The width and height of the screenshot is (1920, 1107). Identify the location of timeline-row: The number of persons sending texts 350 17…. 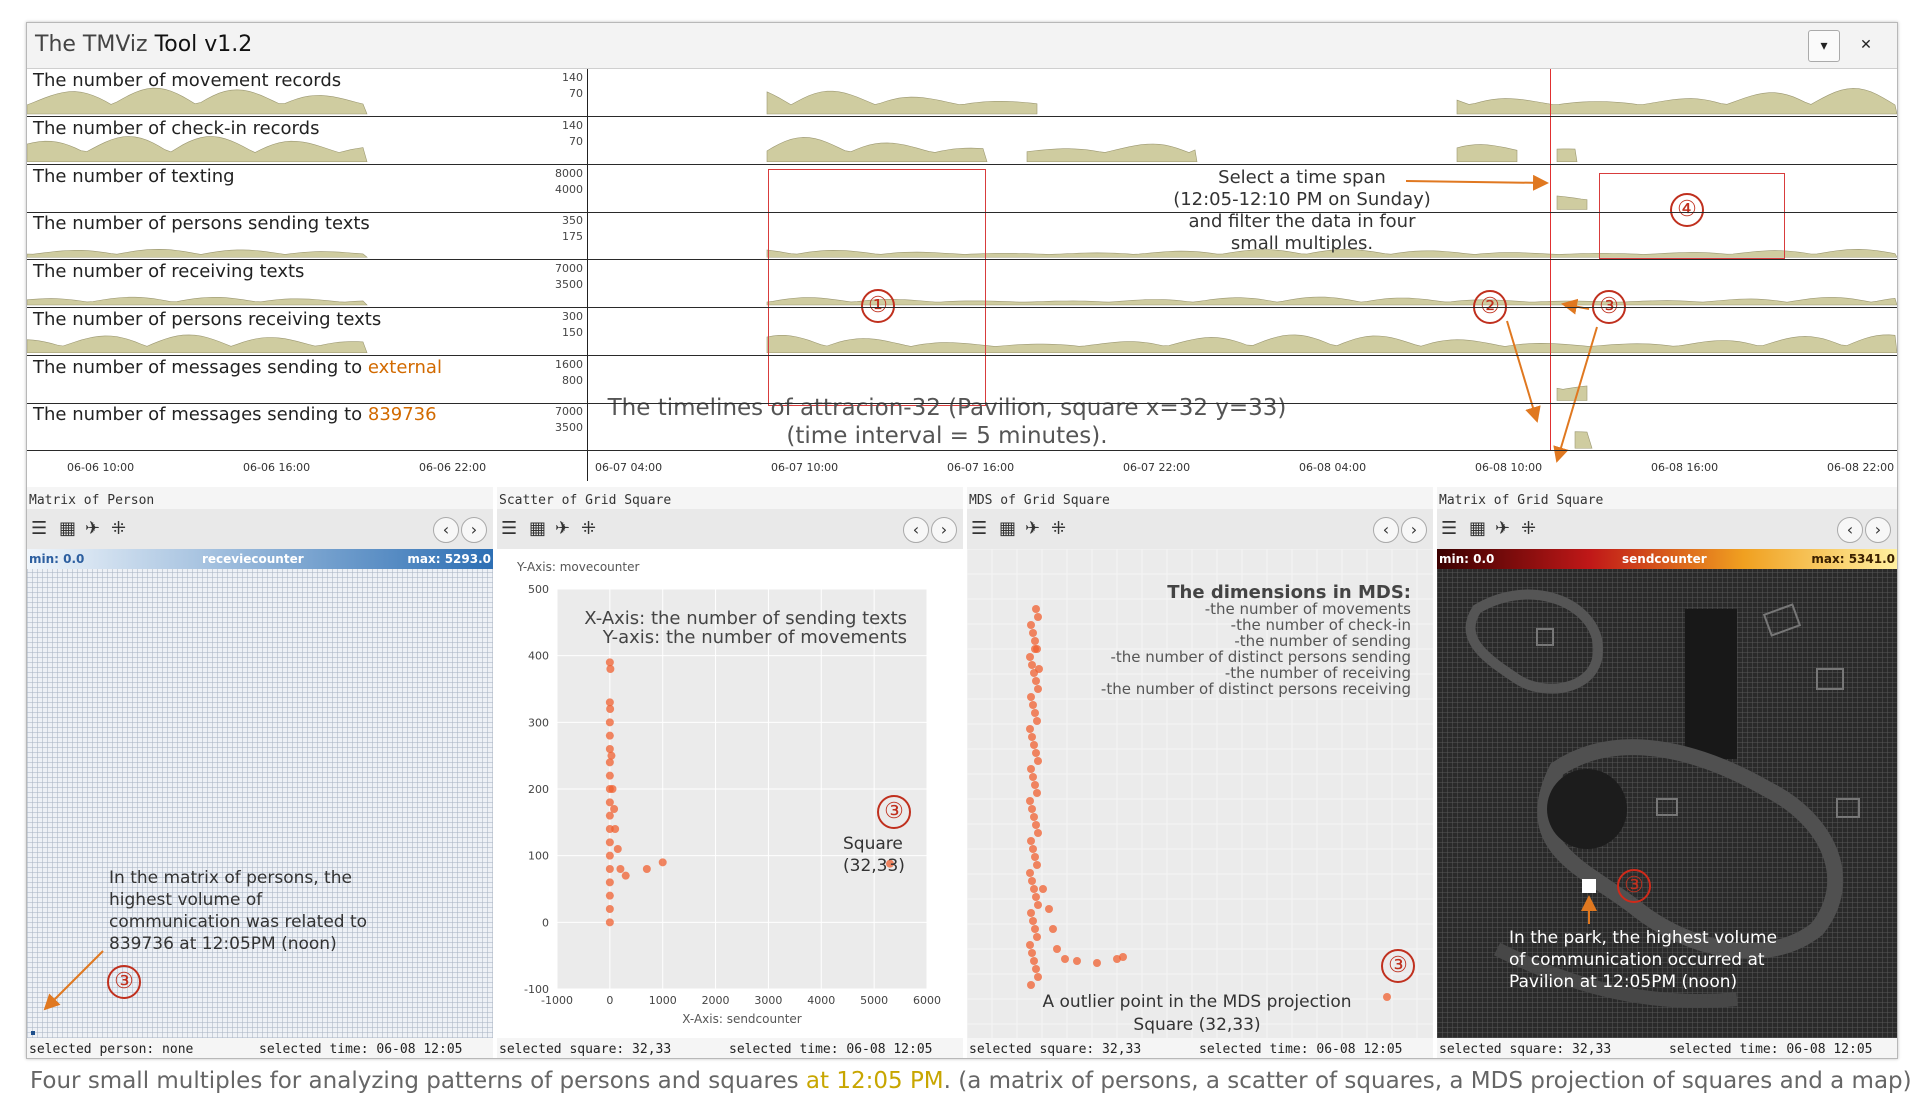
(962, 236).